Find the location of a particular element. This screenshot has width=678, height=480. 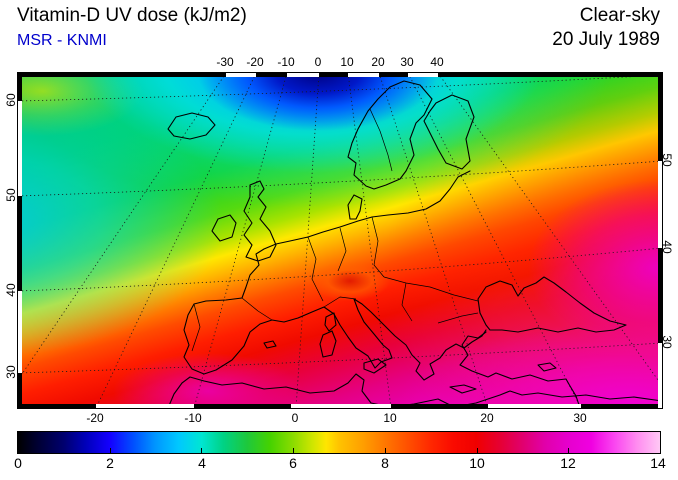

coast-britain is located at coordinates (260, 221).